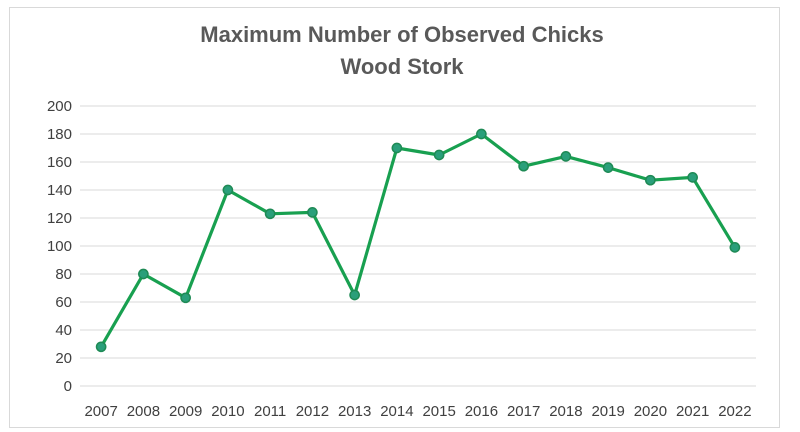  Describe the element at coordinates (438, 411) in the screenshot. I see `x-tick-label: 2015` at that location.